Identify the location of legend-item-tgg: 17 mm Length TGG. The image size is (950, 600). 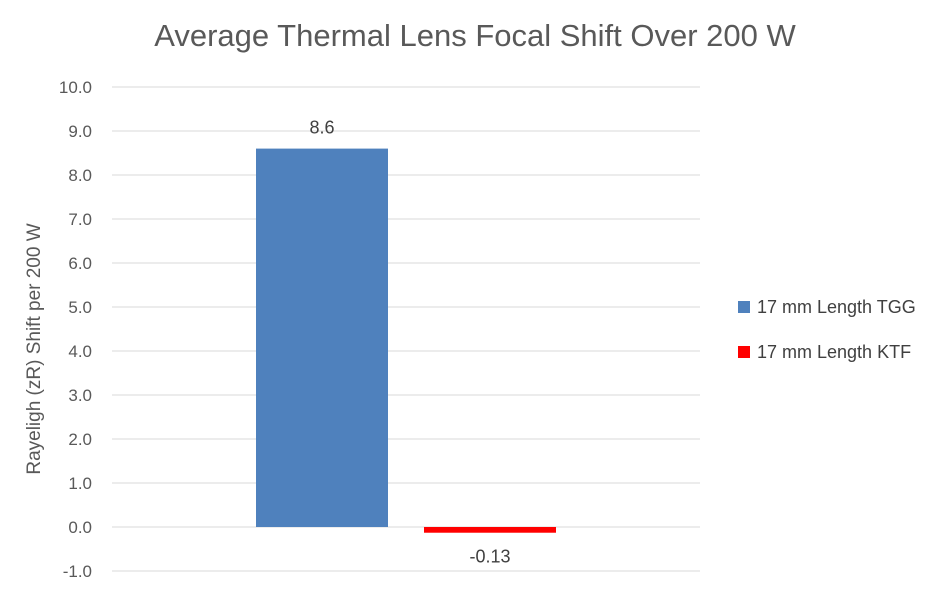
(827, 307).